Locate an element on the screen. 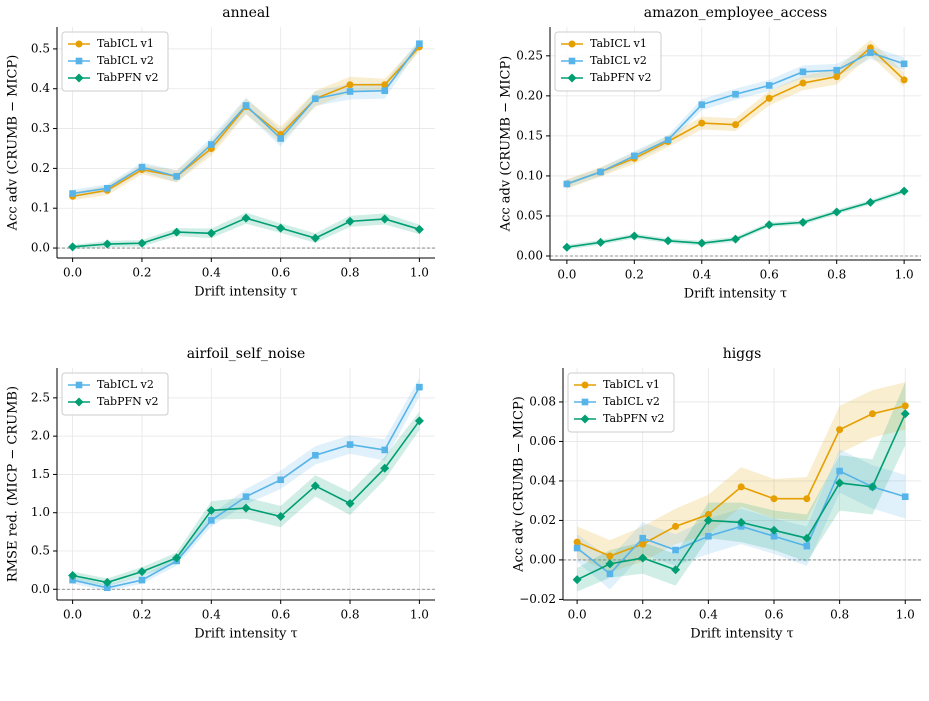 The height and width of the screenshot is (701, 929). chart-title: anneal is located at coordinates (246, 13).